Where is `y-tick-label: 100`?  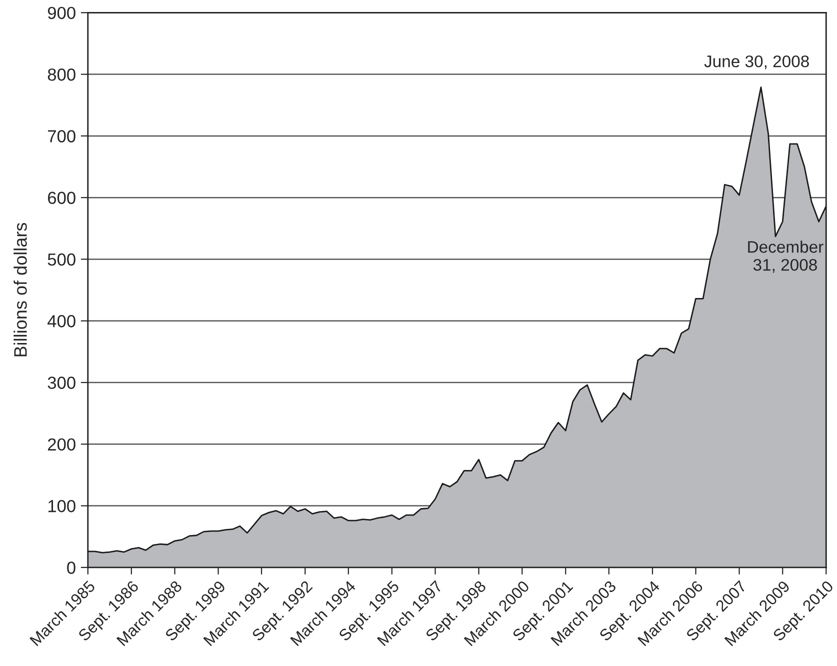 y-tick-label: 100 is located at coordinates (62, 506).